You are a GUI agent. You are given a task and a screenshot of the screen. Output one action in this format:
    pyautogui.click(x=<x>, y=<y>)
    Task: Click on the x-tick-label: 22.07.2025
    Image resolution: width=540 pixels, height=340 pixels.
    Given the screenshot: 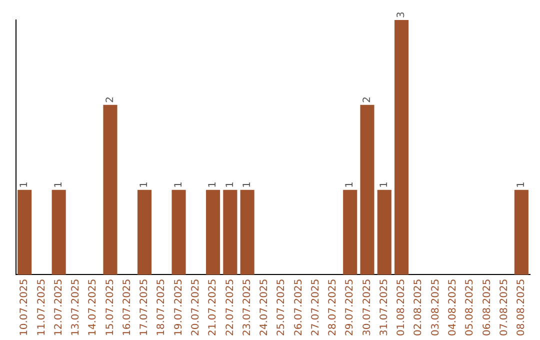 What is the action you would take?
    pyautogui.click(x=230, y=307)
    